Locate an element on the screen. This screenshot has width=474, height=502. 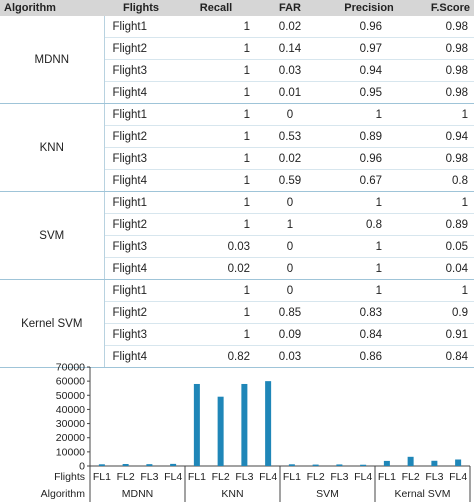
table-row: Flight3 1 0.09 0.84 0.91 is located at coordinates (237, 334).